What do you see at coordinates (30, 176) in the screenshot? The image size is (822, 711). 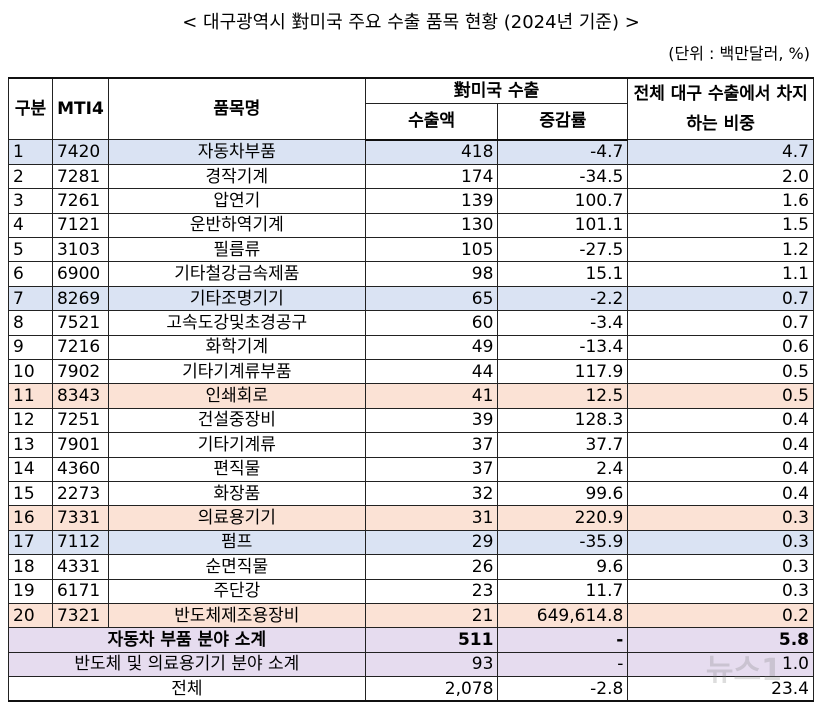 I see `table-cell: 2` at bounding box center [30, 176].